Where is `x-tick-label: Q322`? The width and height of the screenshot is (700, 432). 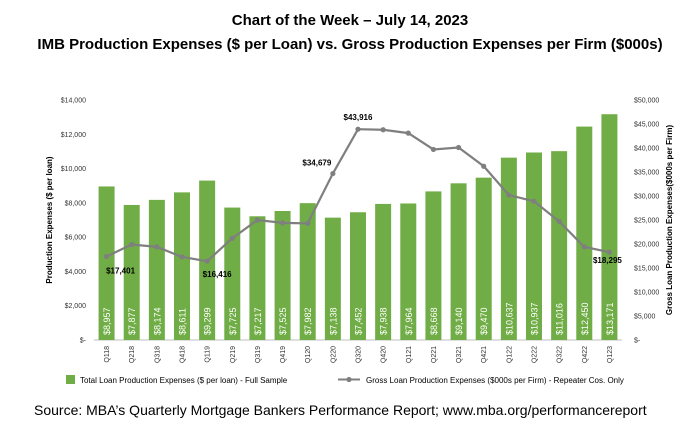 x-tick-label: Q322 is located at coordinates (560, 354).